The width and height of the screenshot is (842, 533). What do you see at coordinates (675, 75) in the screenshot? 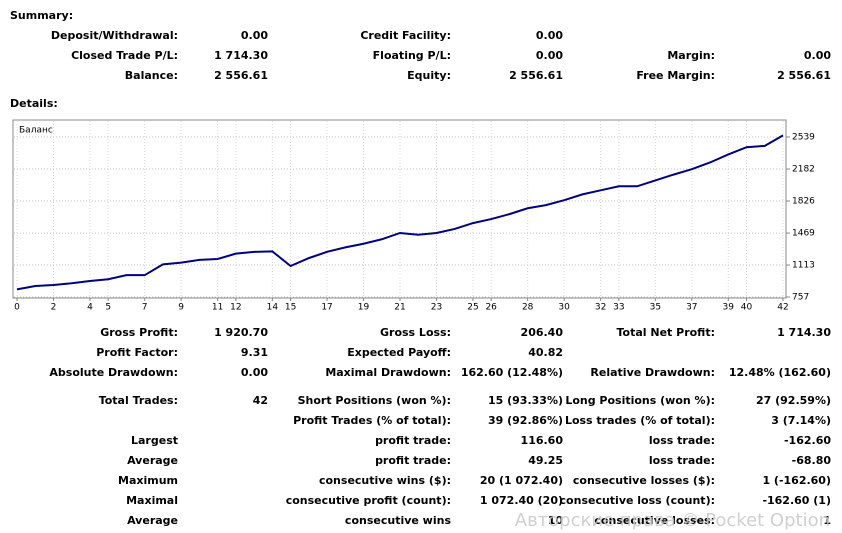
I see `field-label: Free Margin:` at bounding box center [675, 75].